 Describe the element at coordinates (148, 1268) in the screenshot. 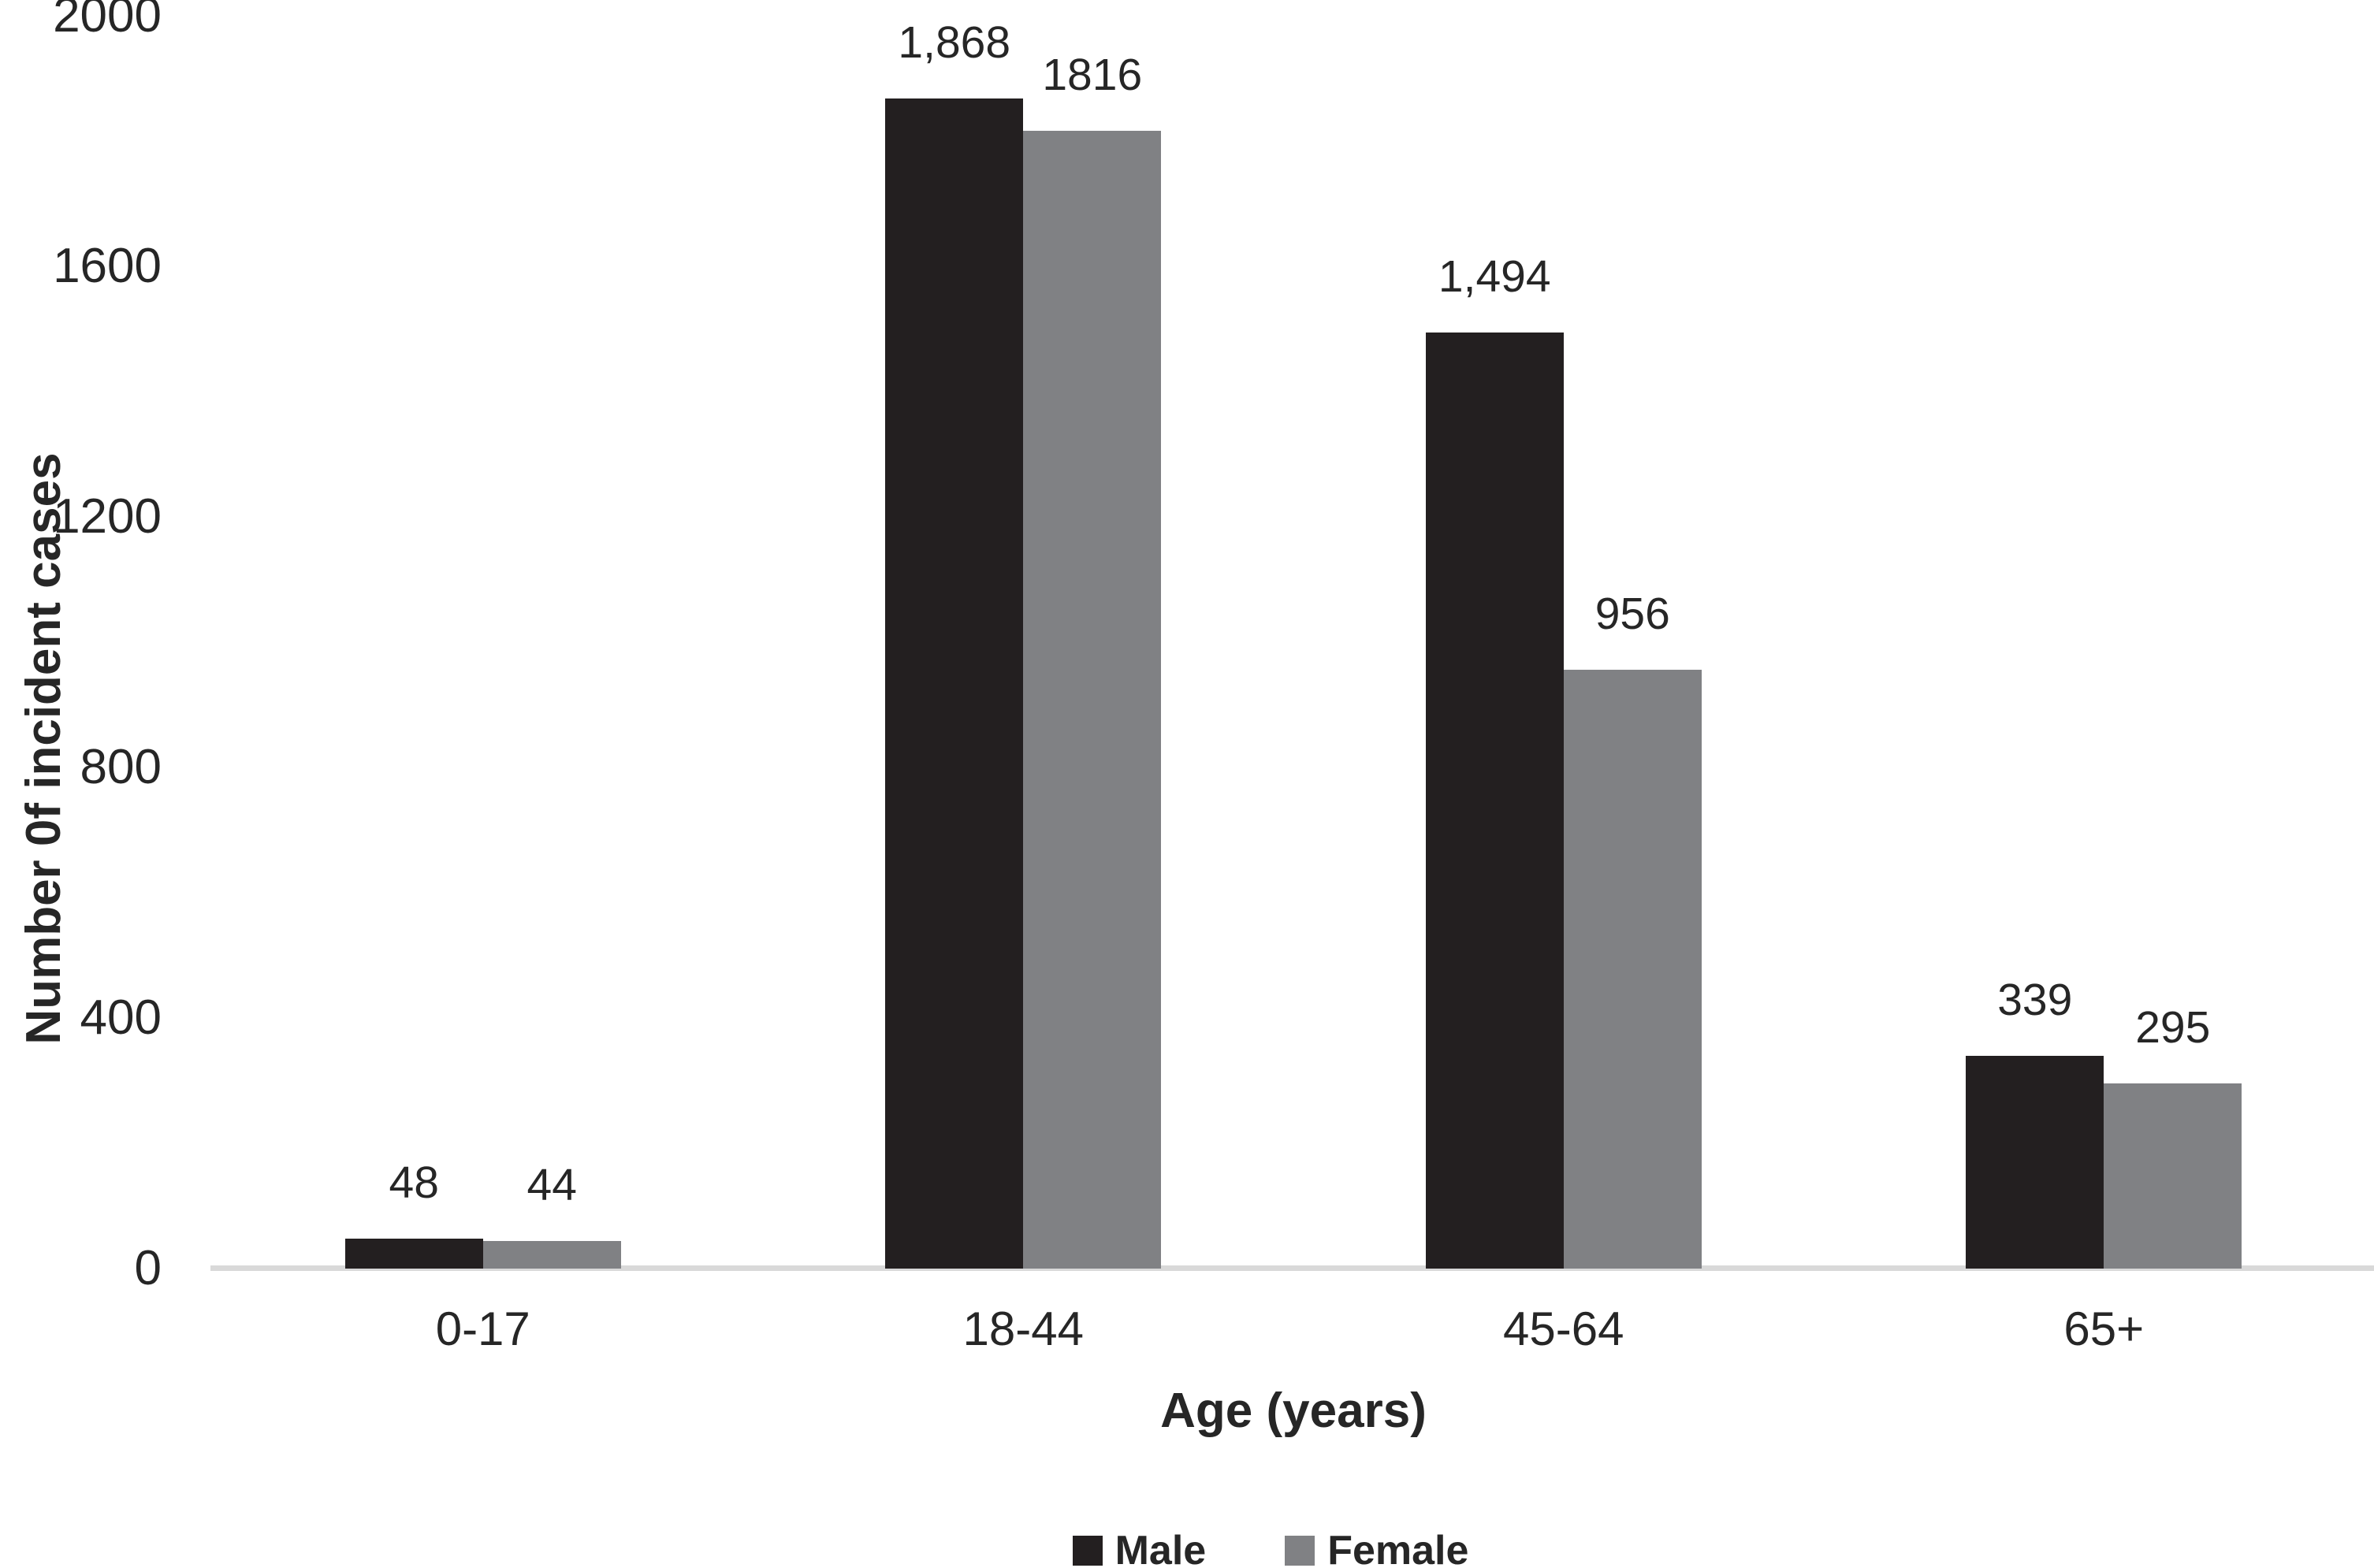

I see `y-tick-label-0: 0` at that location.